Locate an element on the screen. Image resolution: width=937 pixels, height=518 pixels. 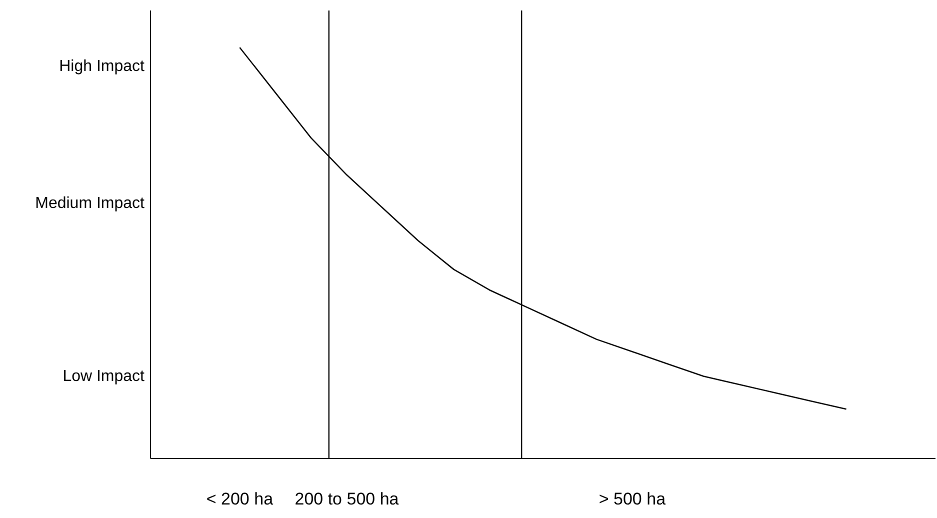
x-tick-label: 200 to 500 ha is located at coordinates (347, 499).